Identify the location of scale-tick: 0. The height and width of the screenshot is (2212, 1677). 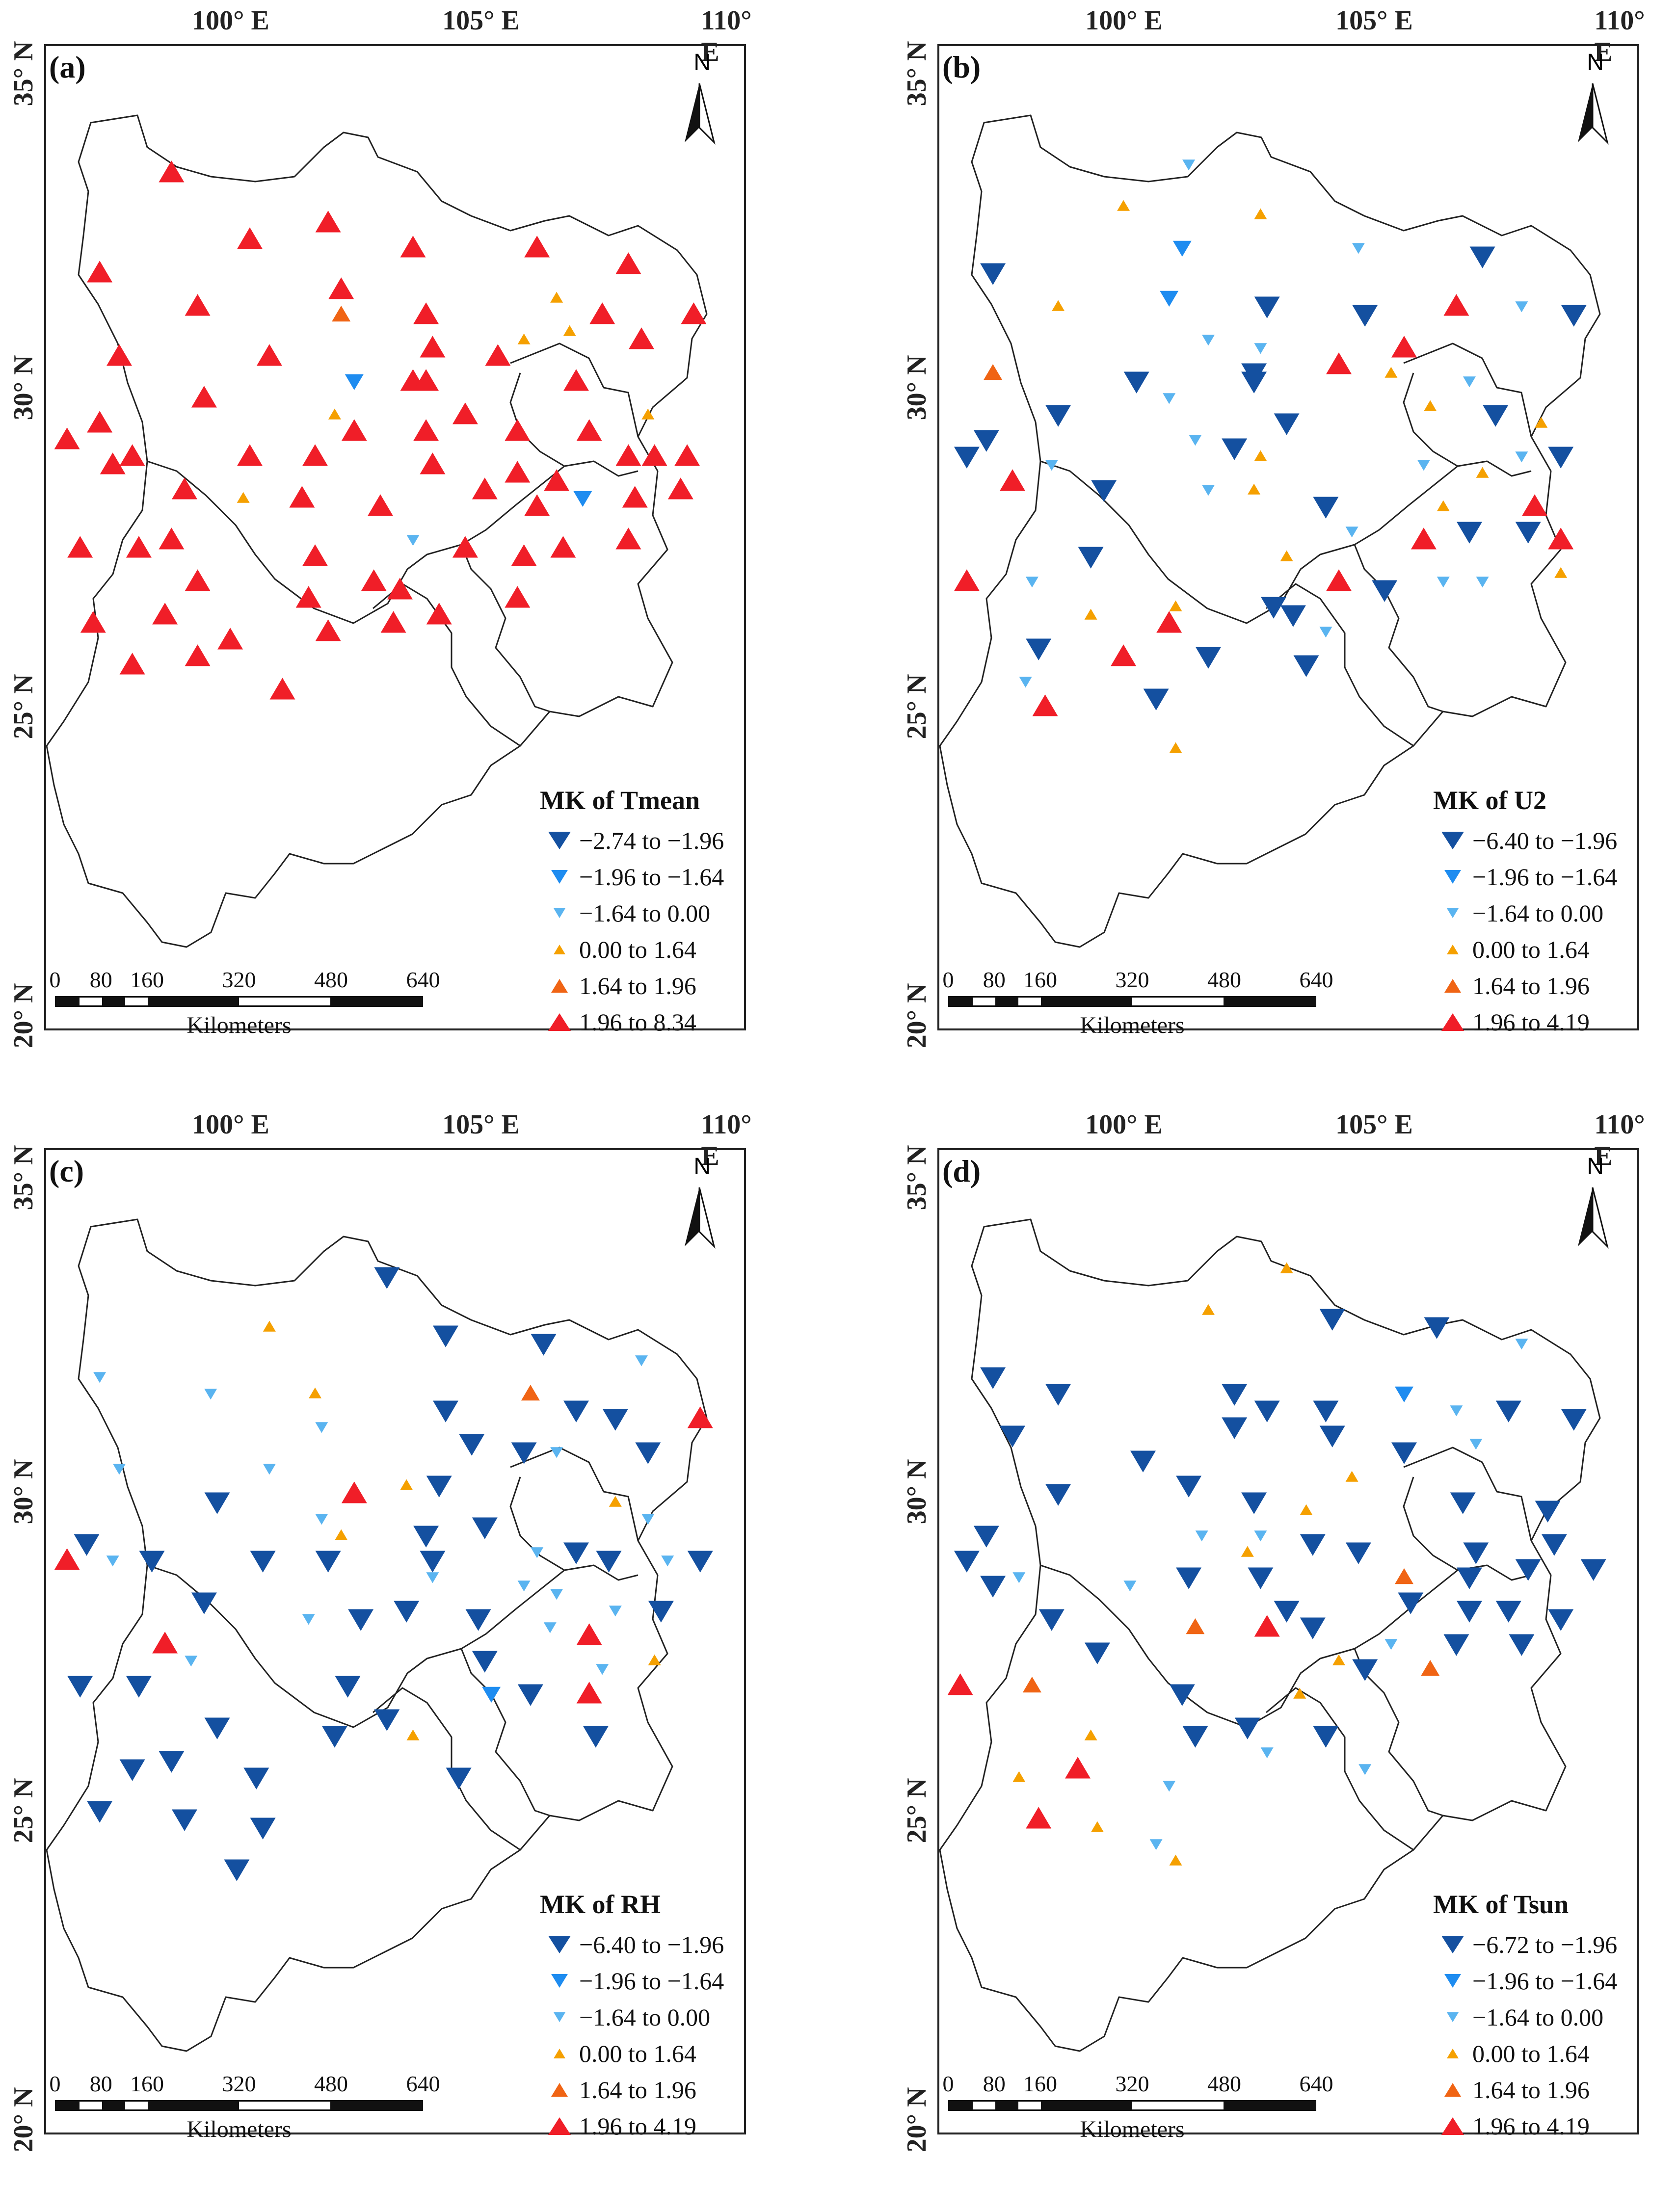
(948, 2084).